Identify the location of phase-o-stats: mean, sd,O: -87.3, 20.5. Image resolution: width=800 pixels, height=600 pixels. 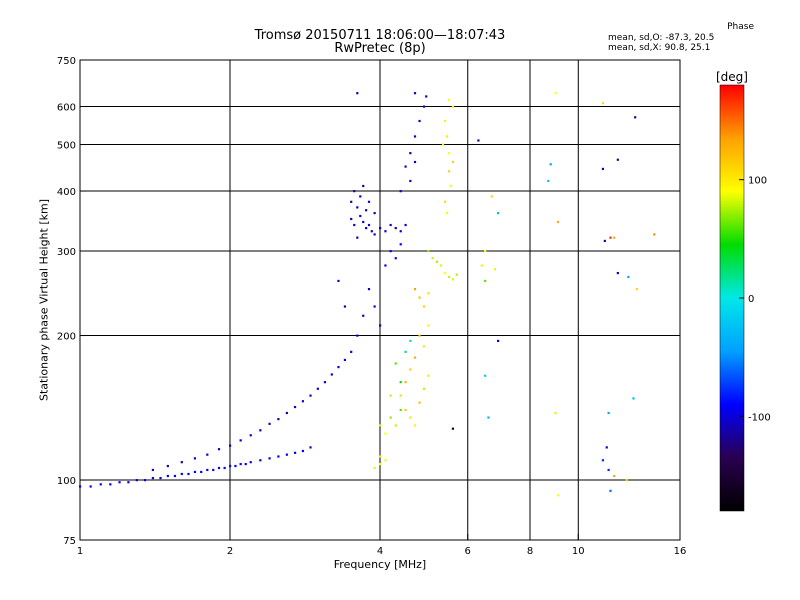
(661, 38).